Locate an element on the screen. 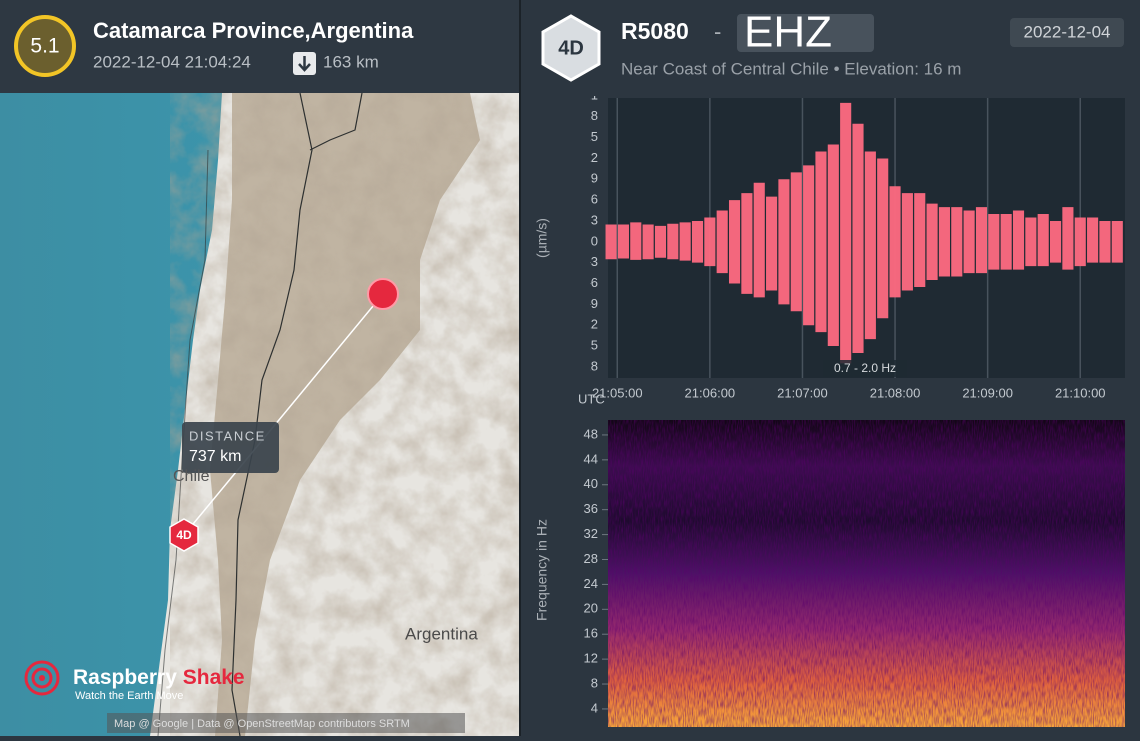 The image size is (1140, 741). y-tick-label: 28 is located at coordinates (591, 558).